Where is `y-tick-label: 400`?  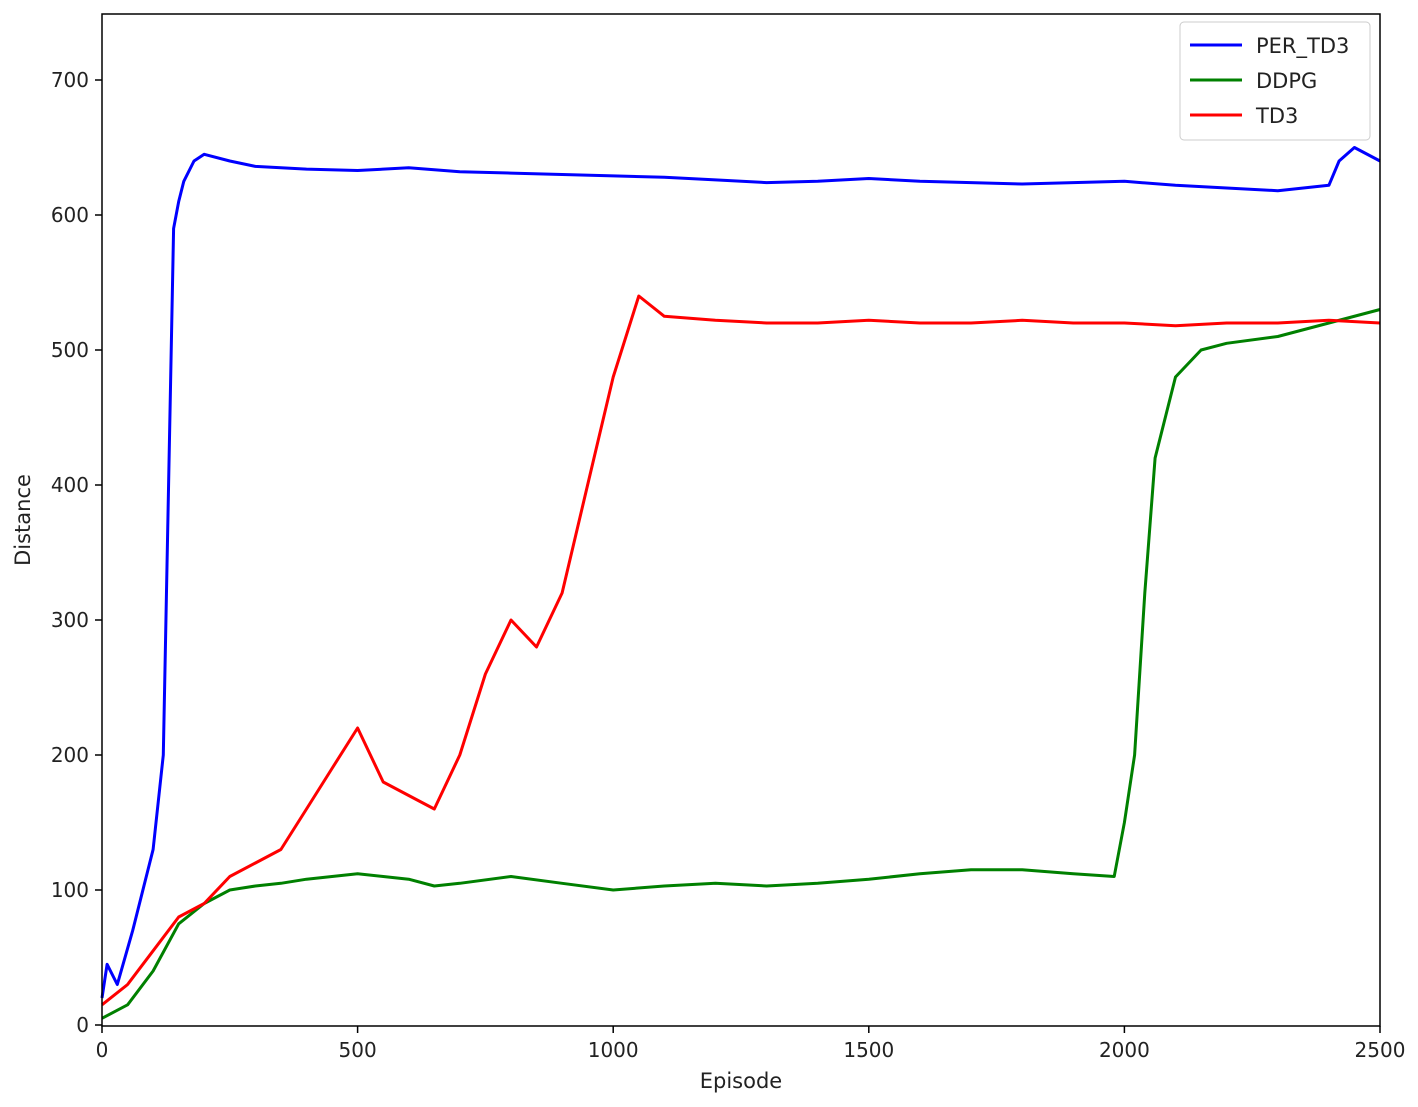
y-tick-label: 400 is located at coordinates (70, 485).